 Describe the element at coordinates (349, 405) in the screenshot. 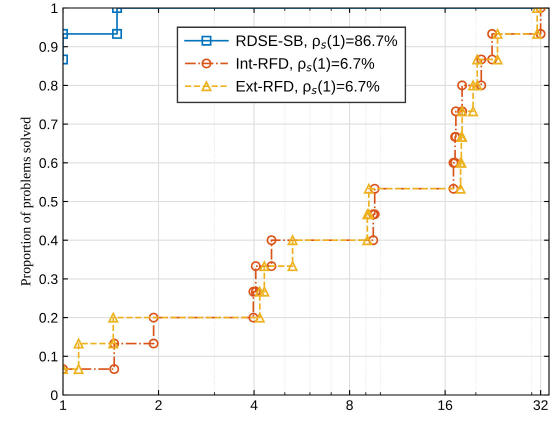

I see `x-tick-label: 8` at that location.